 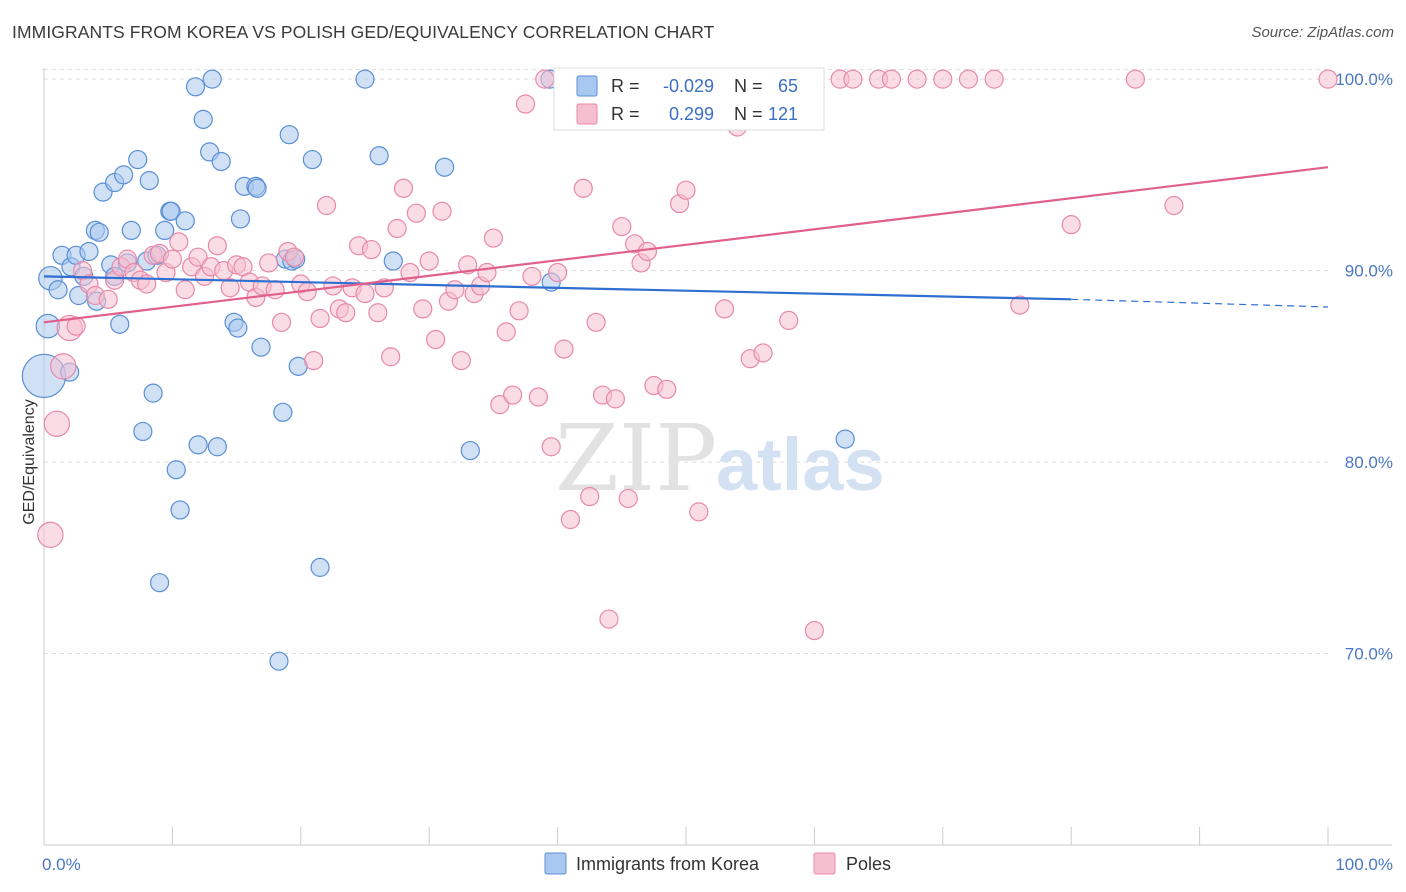 I want to click on y-tick-labels: 70.0% 80.0% 90.0% 100.0%, so click(x=1364, y=366).